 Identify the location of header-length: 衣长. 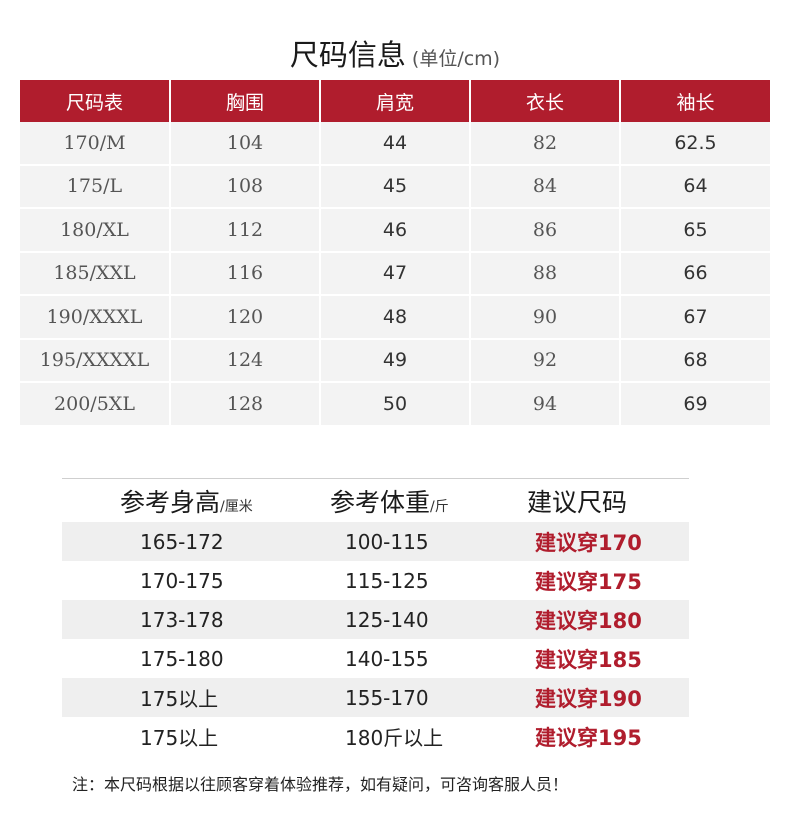
(544, 101).